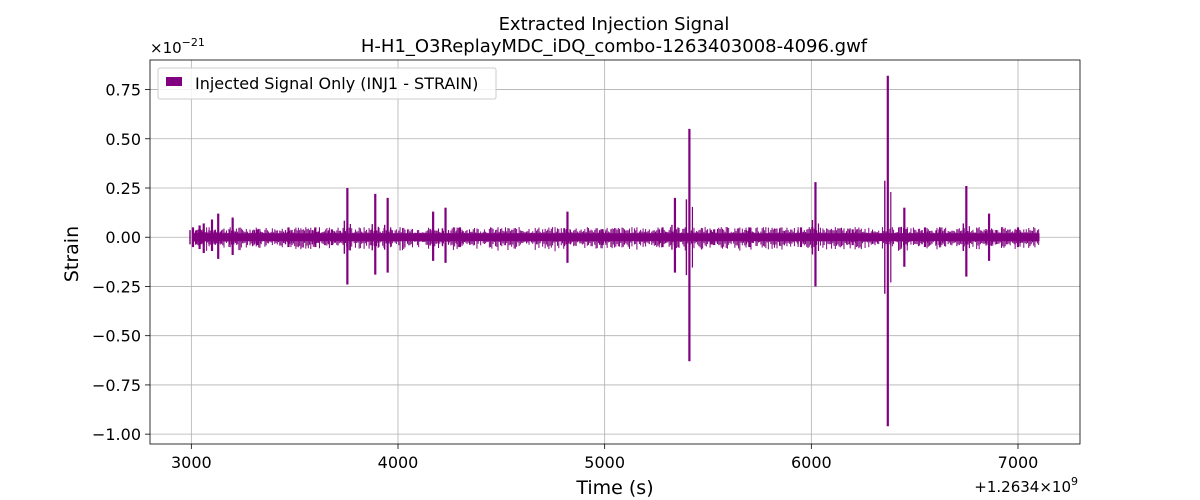 This screenshot has height=500, width=1200. I want to click on y-tick-label: 0.25, so click(123, 188).